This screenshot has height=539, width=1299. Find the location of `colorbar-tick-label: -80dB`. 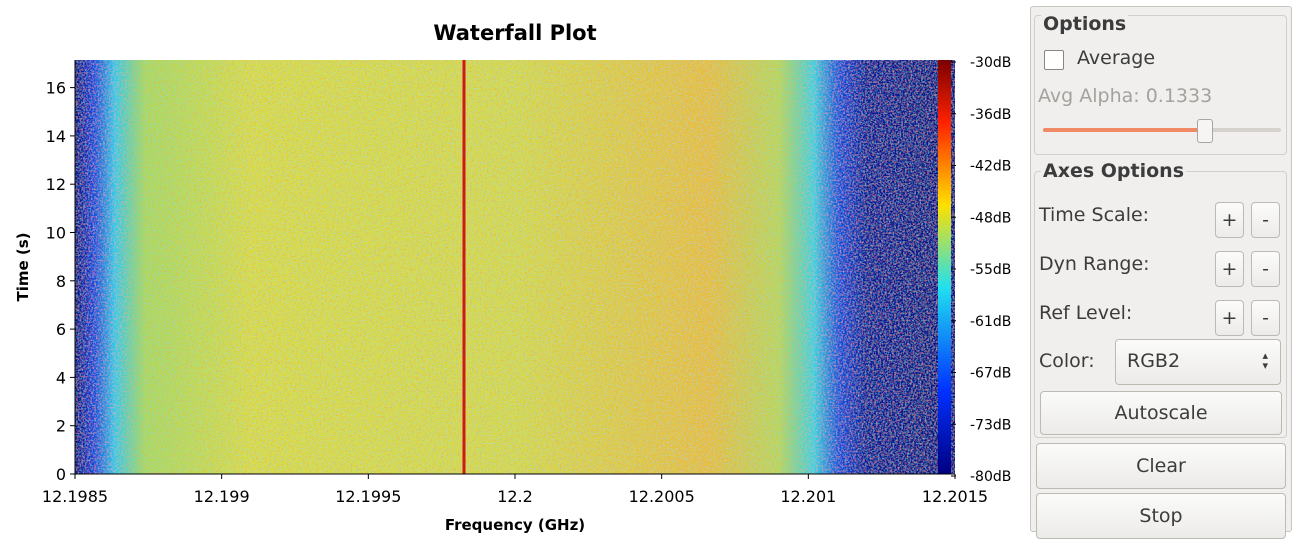

colorbar-tick-label: -80dB is located at coordinates (990, 477).